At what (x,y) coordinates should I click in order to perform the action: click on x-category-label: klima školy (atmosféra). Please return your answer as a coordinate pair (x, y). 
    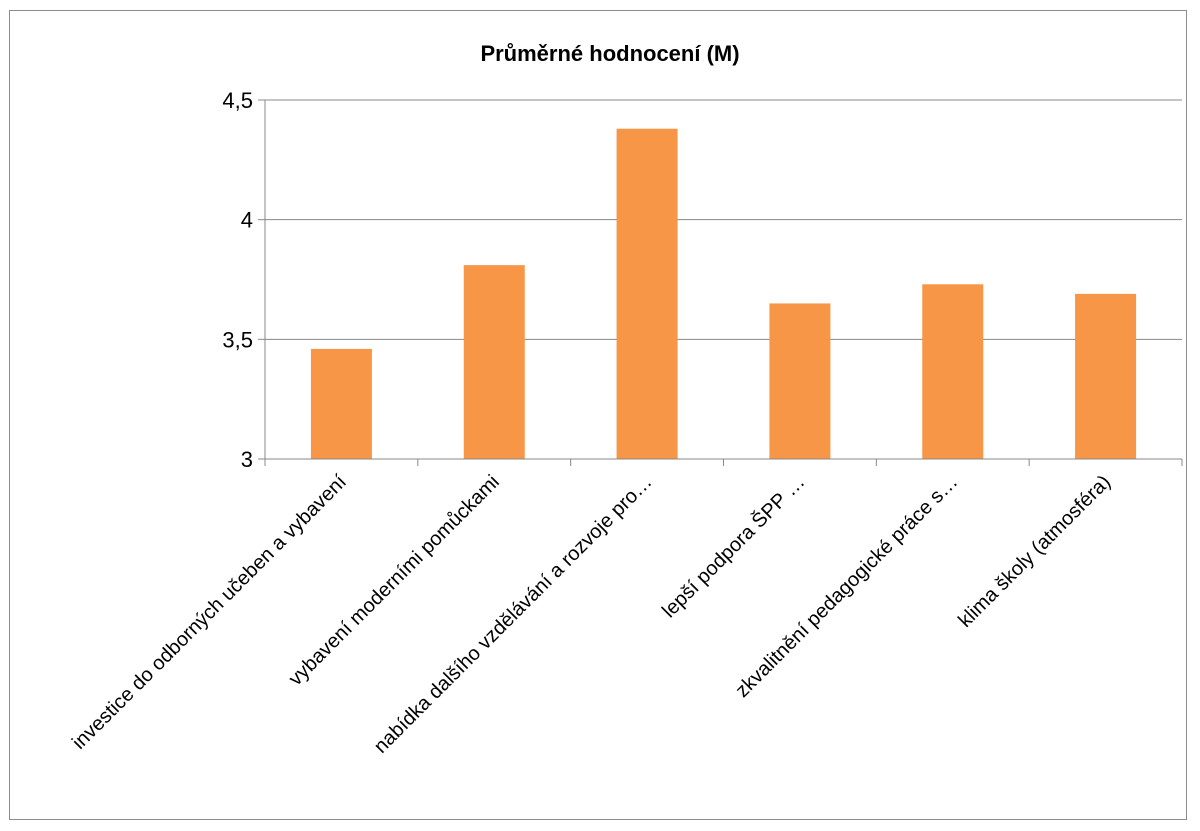
    Looking at the image, I should click on (1034, 551).